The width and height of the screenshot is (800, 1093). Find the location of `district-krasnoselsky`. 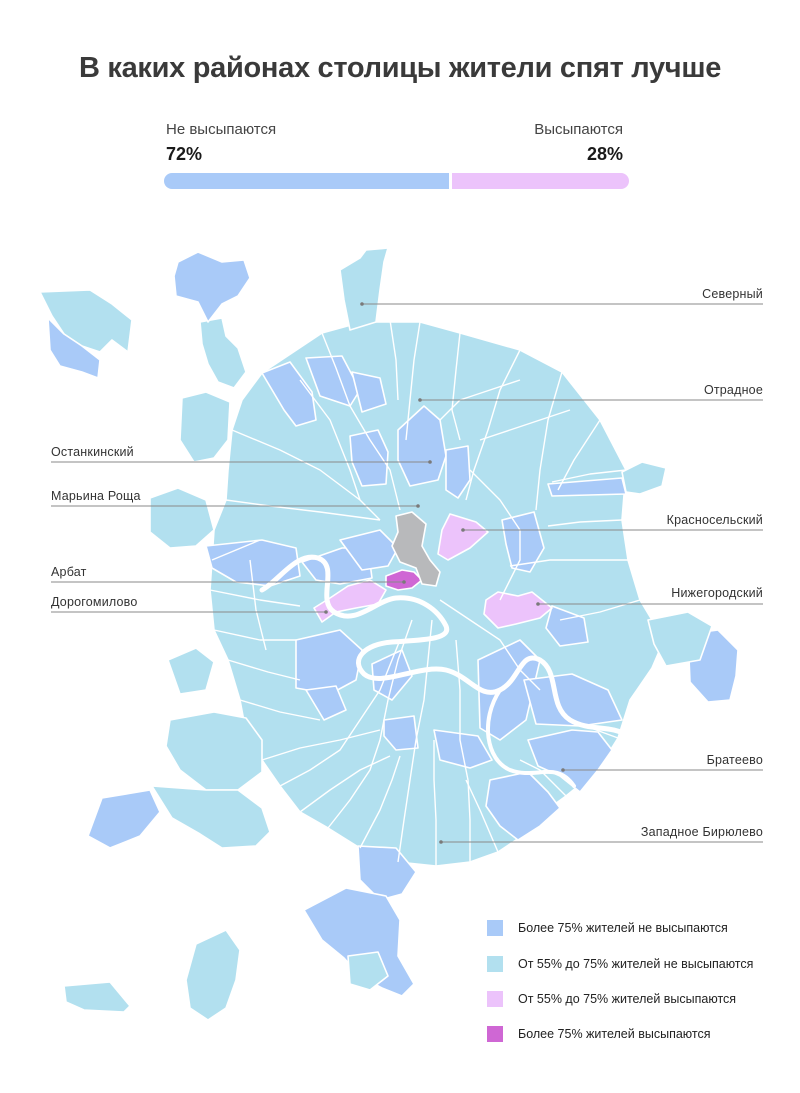

district-krasnoselsky is located at coordinates (463, 537).